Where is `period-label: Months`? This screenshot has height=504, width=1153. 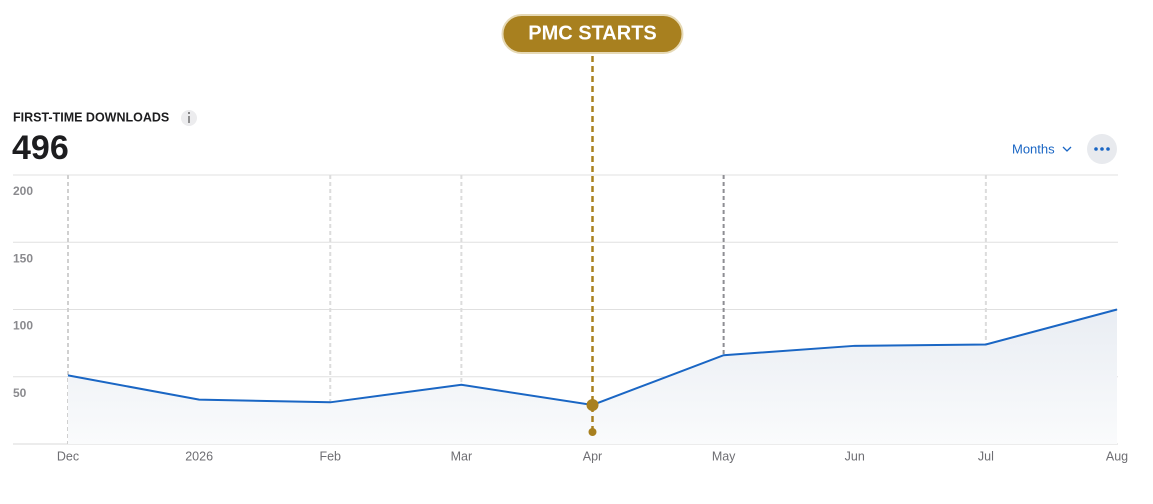 period-label: Months is located at coordinates (1033, 148).